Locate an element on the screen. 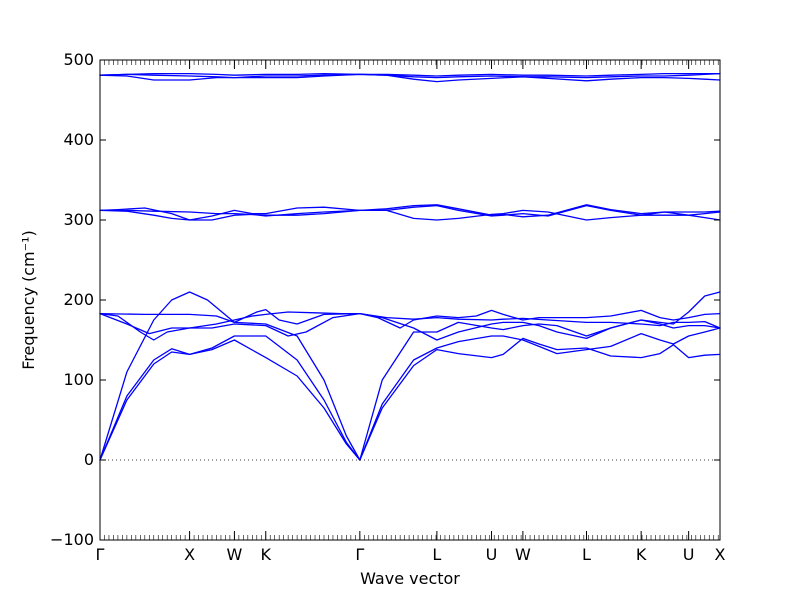  x-axis-label: Wave vector is located at coordinates (410, 578).